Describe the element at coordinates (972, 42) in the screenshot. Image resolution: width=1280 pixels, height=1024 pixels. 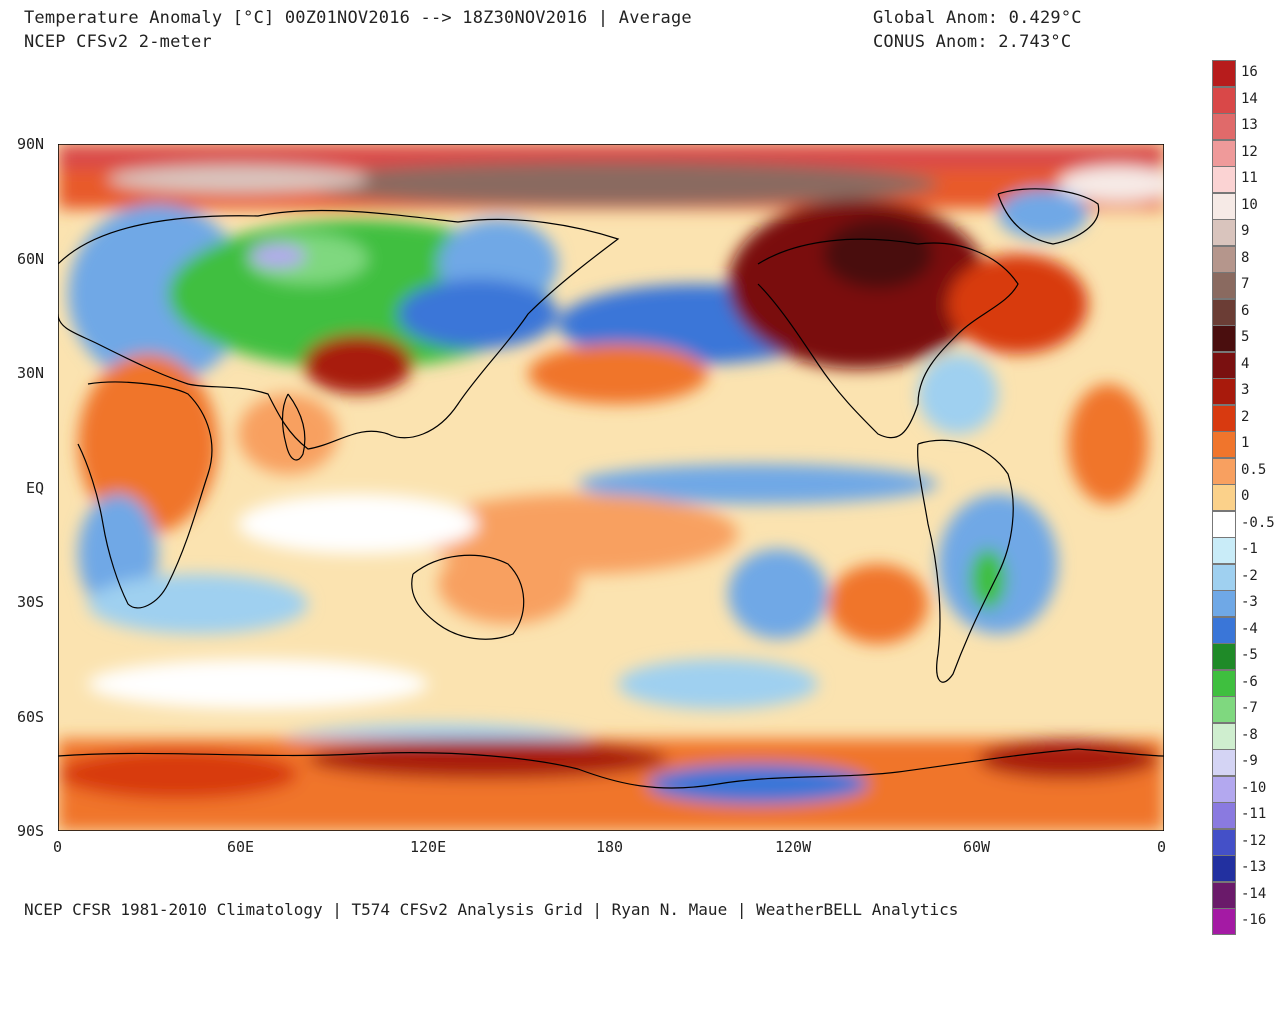
I see `conus-anomaly-readout: CONUS Anom: 2.743°C` at that location.